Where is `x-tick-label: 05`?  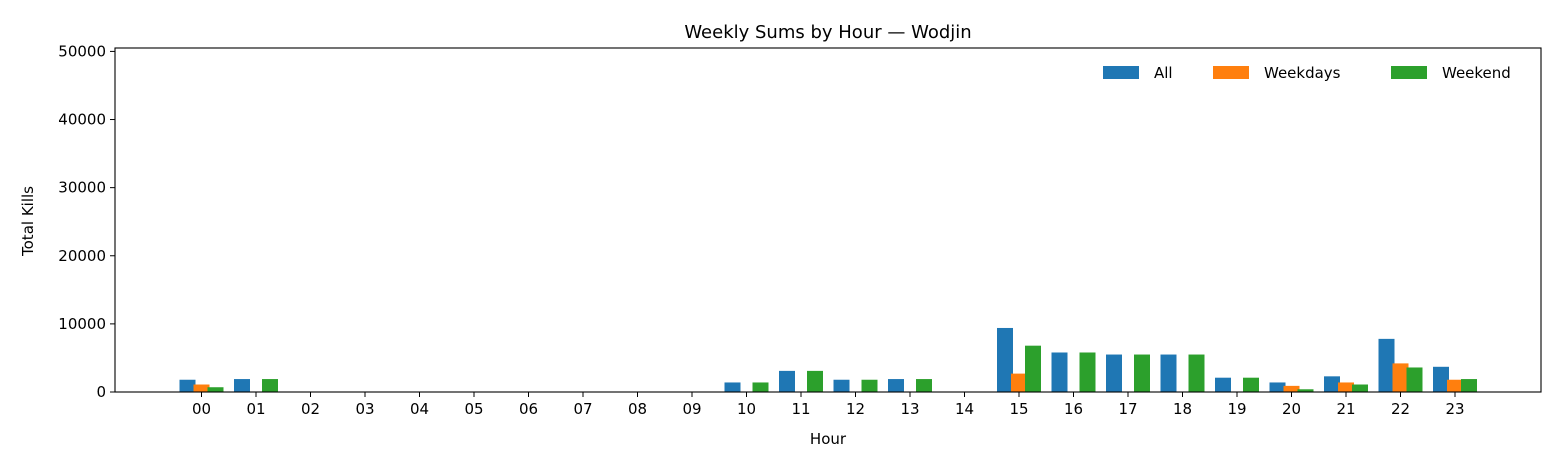 x-tick-label: 05 is located at coordinates (473, 409).